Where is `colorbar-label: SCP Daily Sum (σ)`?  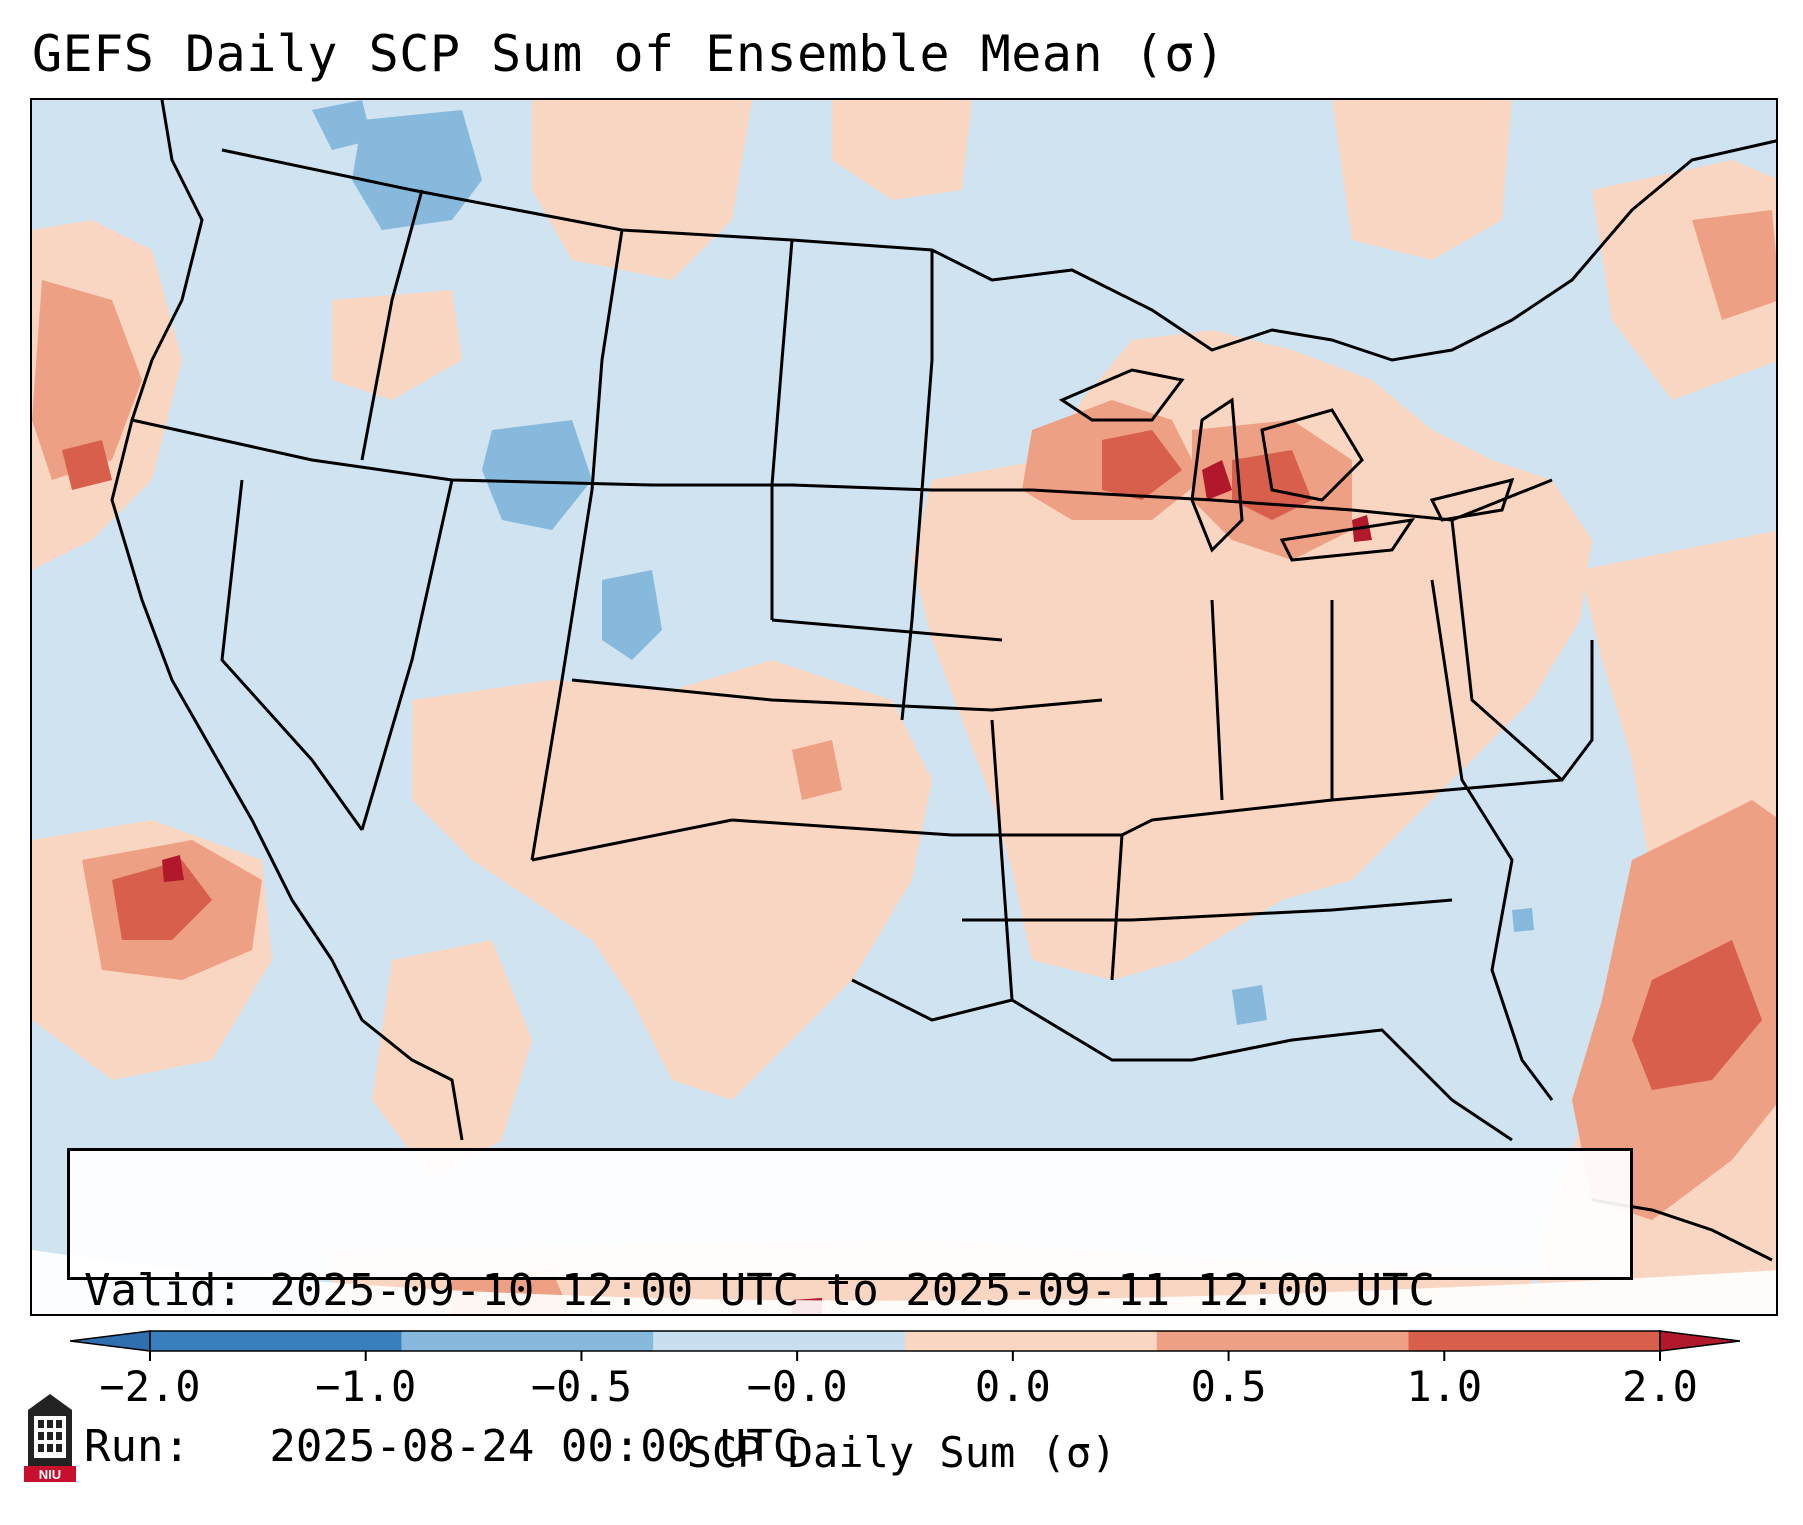 colorbar-label: SCP Daily Sum (σ) is located at coordinates (901, 1452).